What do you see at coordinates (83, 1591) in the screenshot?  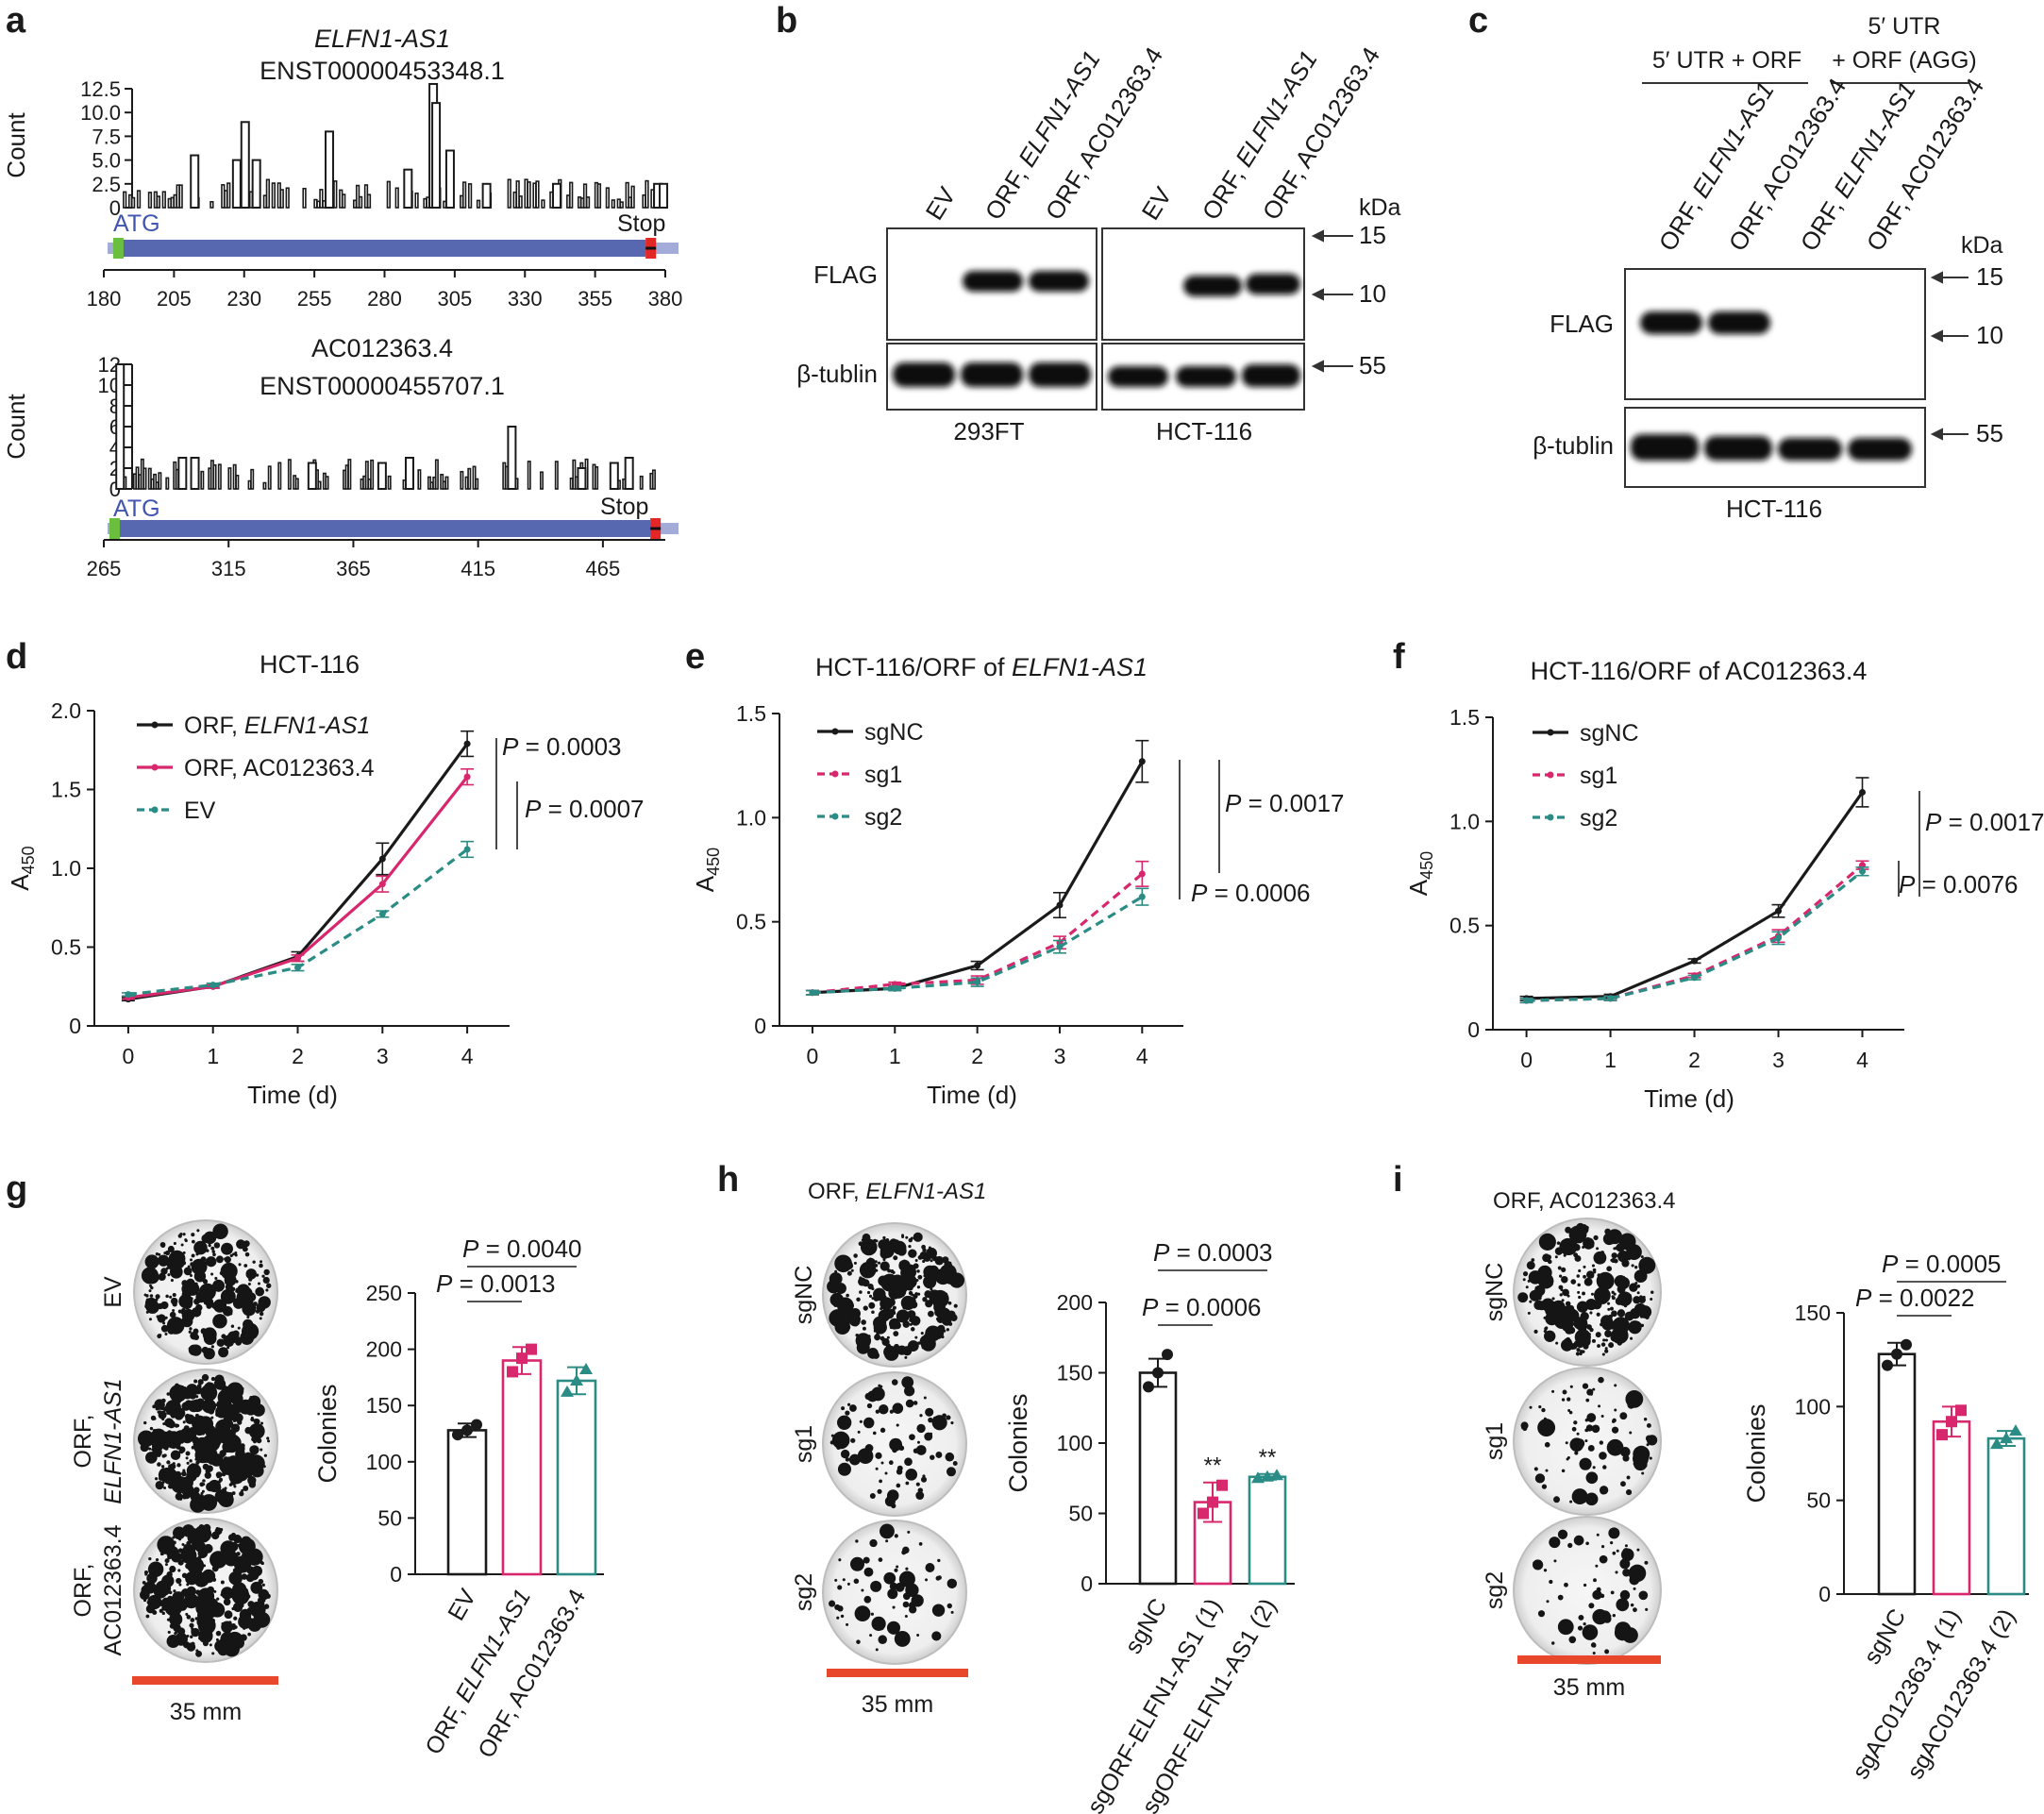 I see `plate-label-orf2: ORF,` at bounding box center [83, 1591].